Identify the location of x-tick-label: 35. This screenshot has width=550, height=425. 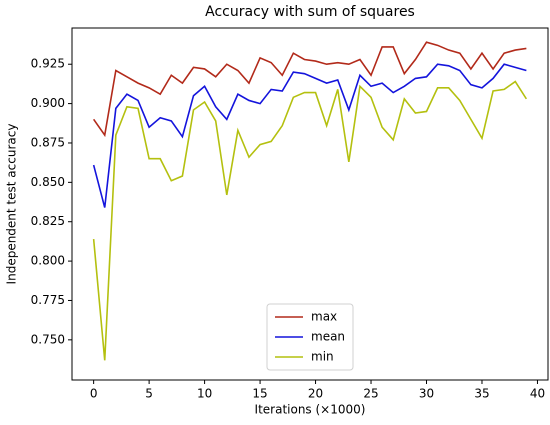
(481, 394).